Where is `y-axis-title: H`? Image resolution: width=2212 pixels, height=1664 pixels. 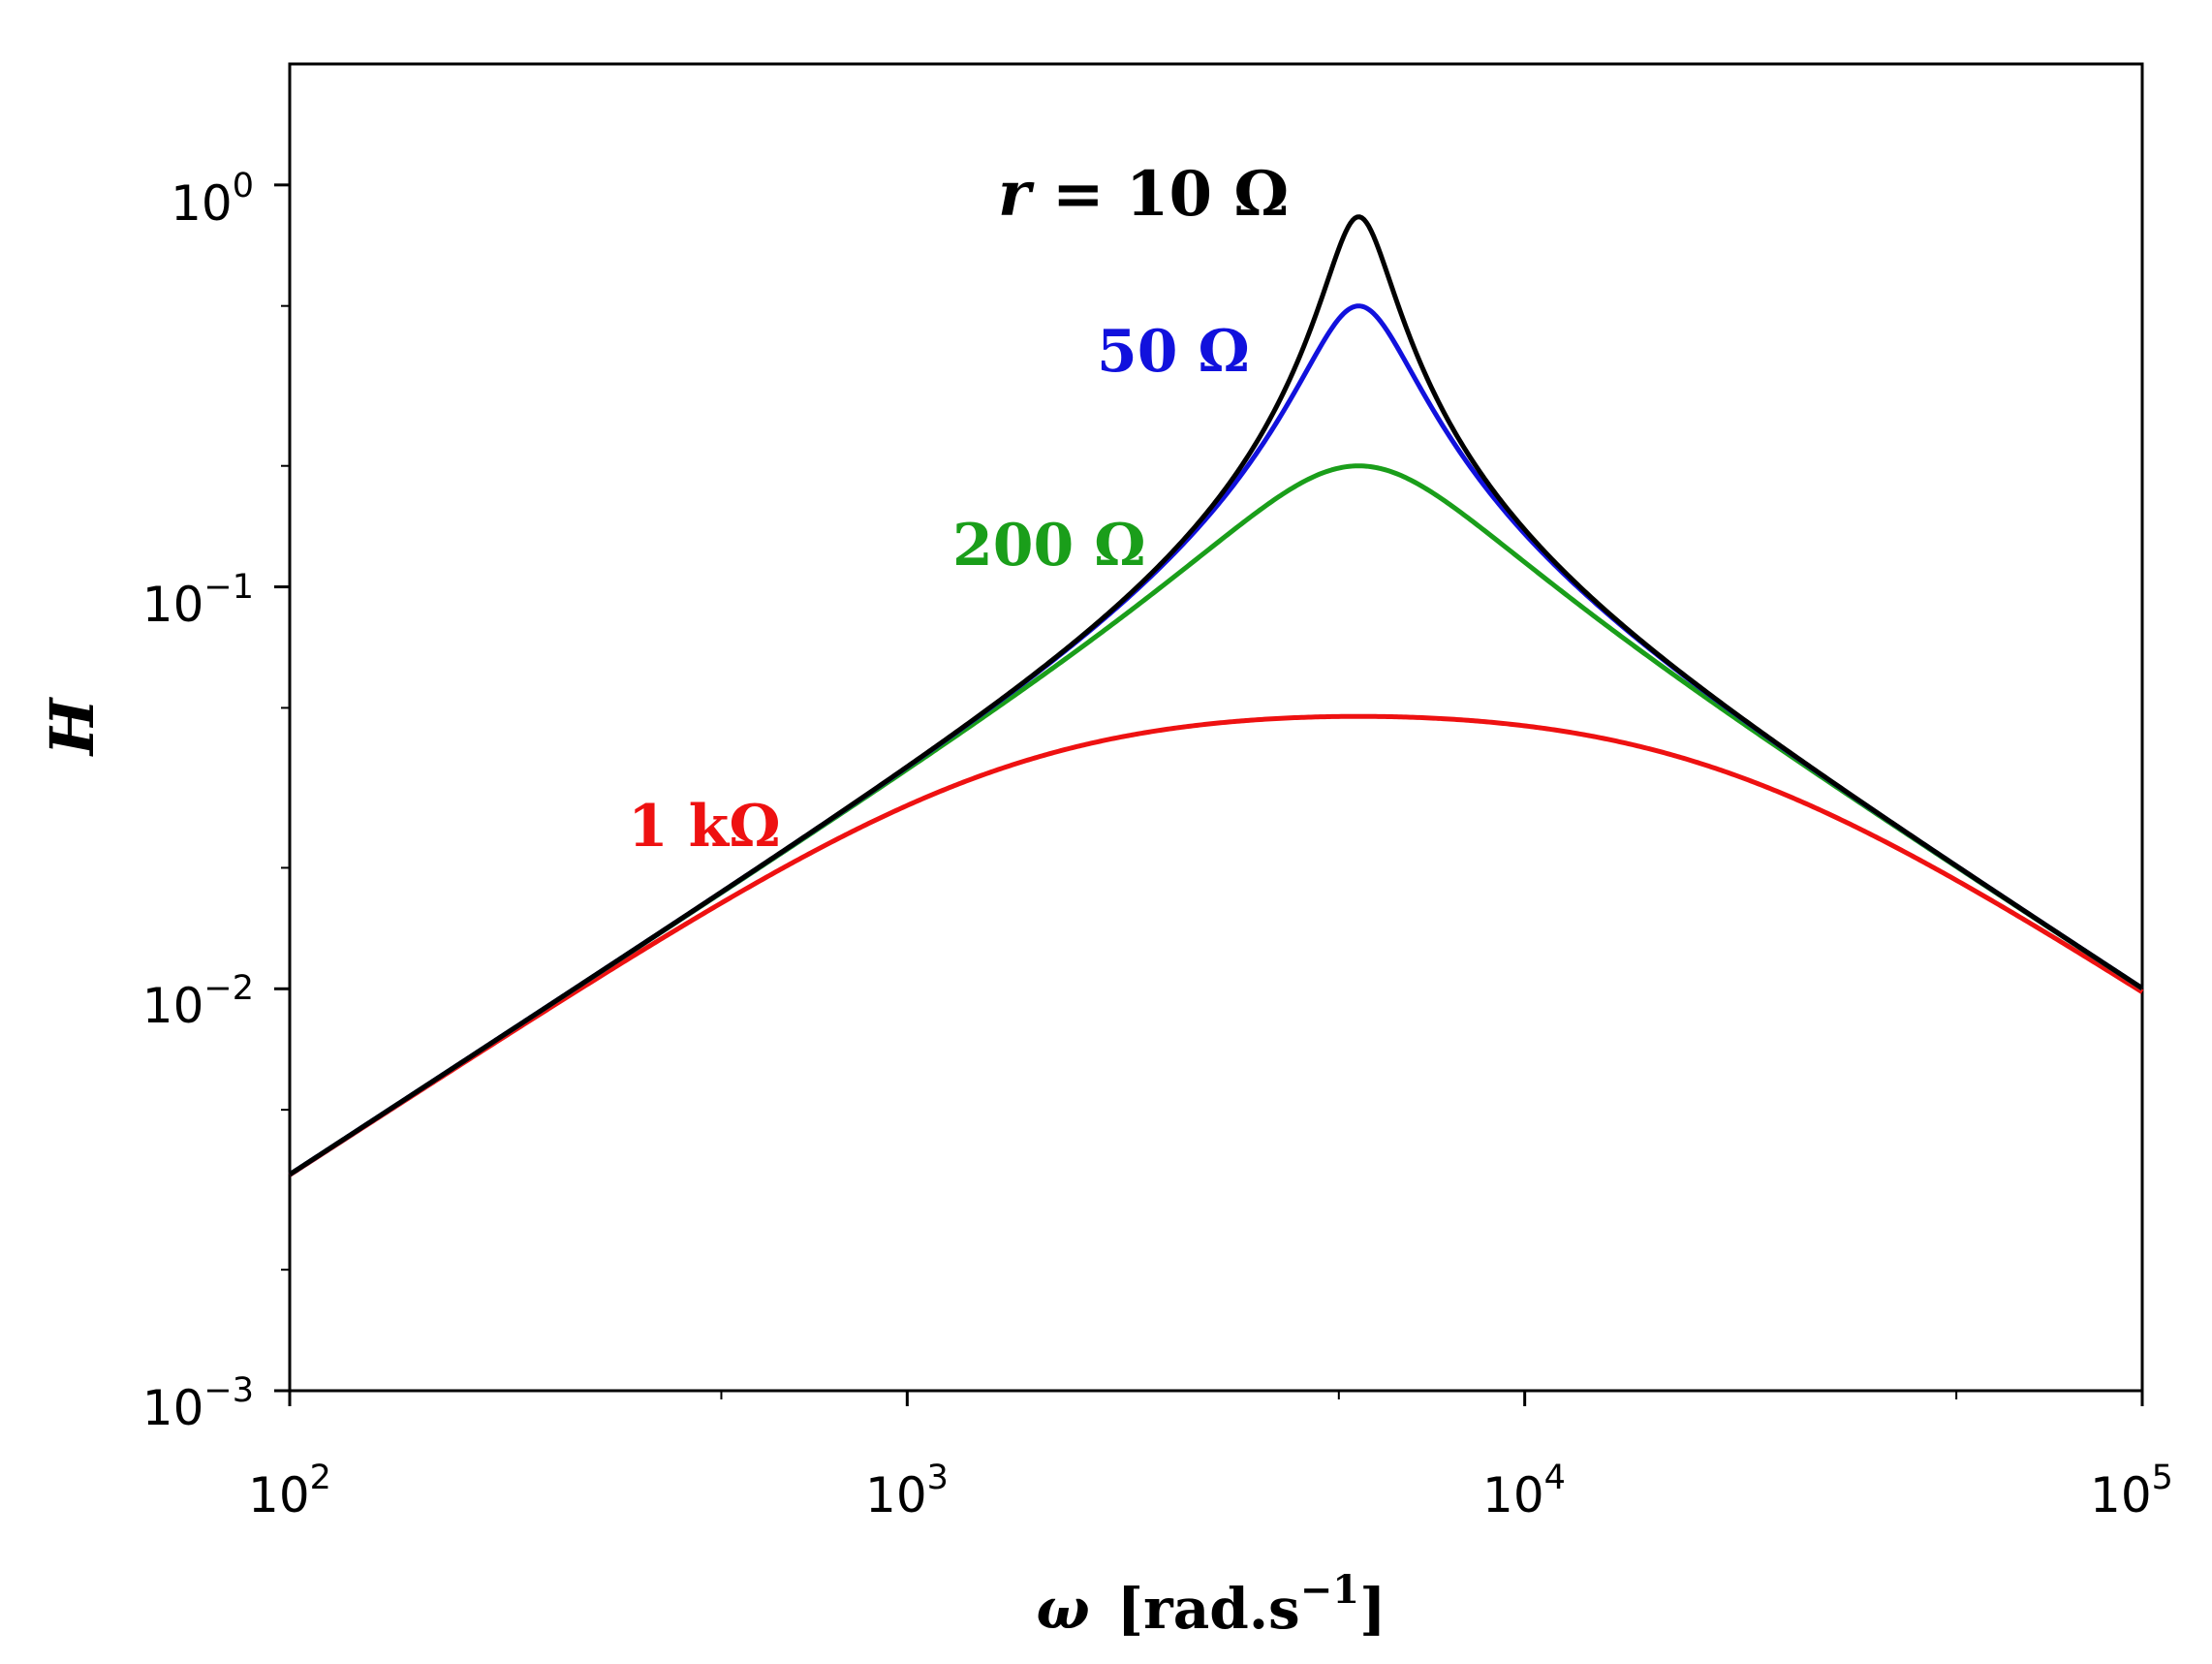 y-axis-title: H is located at coordinates (72, 726).